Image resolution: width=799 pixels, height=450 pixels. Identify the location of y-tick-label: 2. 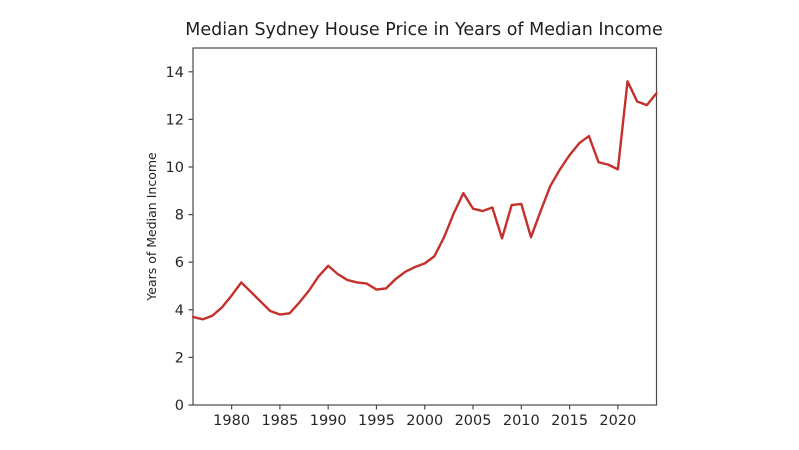
(179, 358).